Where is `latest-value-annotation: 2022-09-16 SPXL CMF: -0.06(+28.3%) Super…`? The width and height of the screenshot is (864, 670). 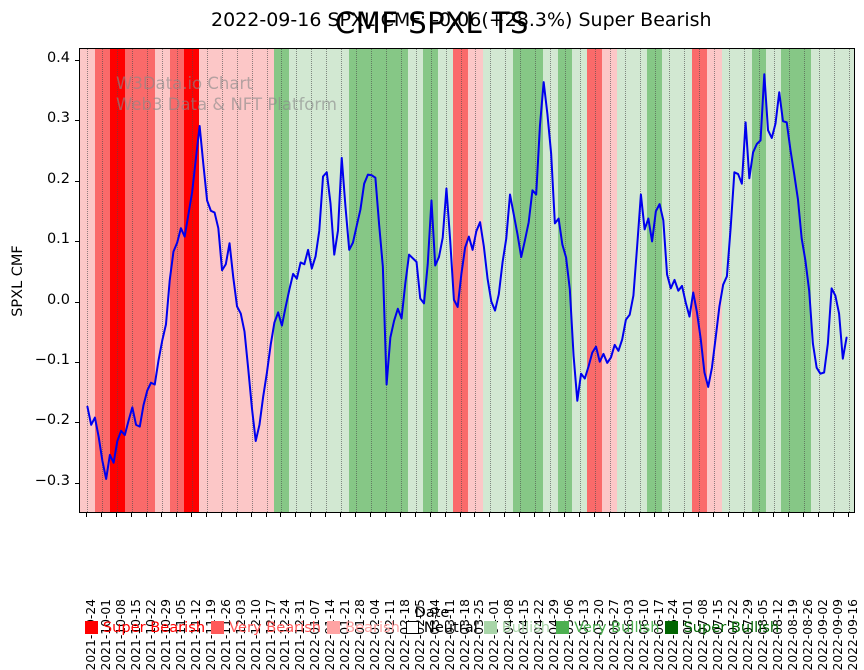
latest-value-annotation: 2022-09-16 SPXL CMF: -0.06(+28.3%) Super… is located at coordinates (461, 20).